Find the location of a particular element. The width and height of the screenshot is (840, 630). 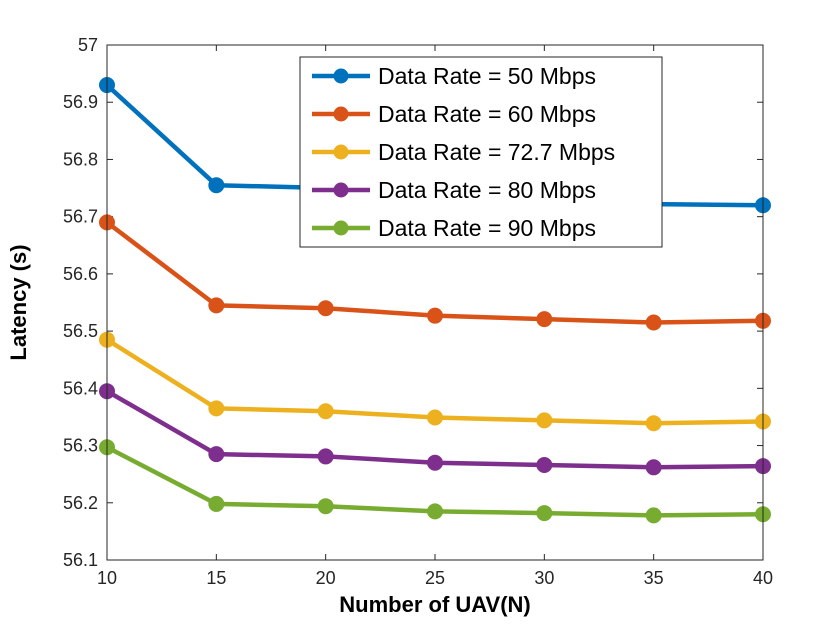

x-tick-labels: 10 15 20 25 30 35 40 is located at coordinates (435, 578).